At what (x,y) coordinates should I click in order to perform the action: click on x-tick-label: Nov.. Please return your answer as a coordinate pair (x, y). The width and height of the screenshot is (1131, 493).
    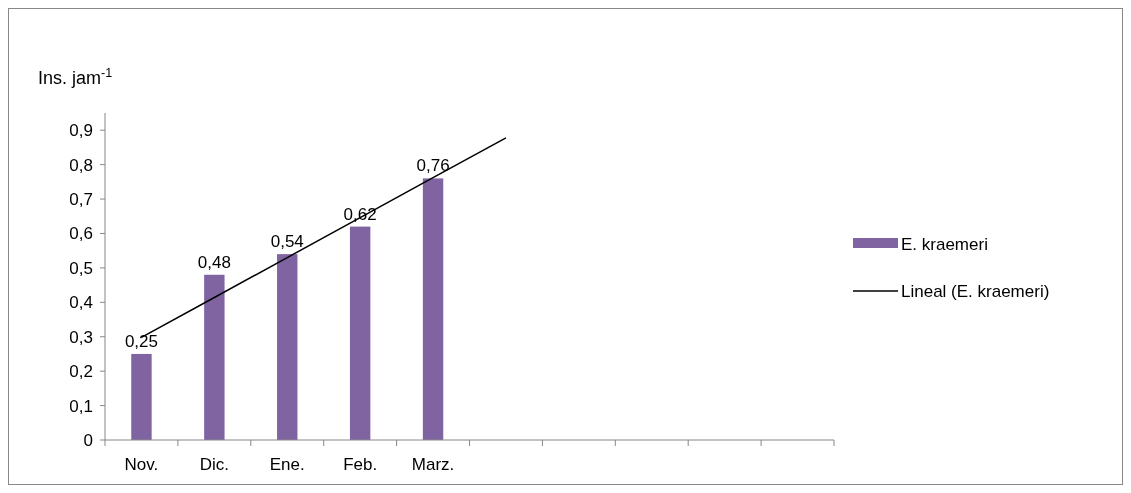
    Looking at the image, I should click on (141, 464).